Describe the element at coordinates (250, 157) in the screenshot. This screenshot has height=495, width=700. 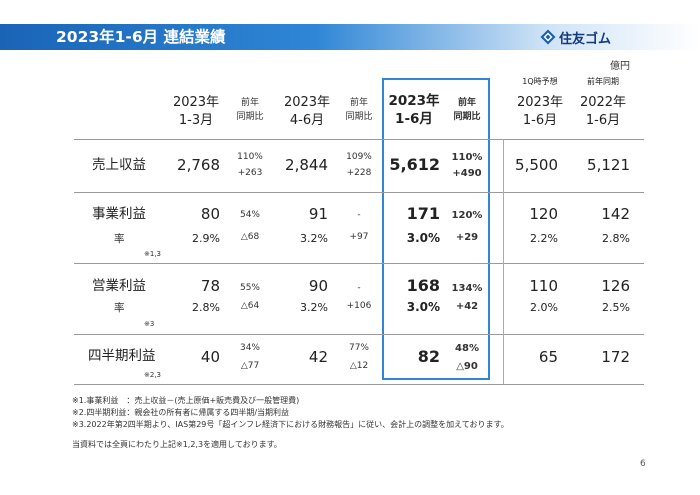
I see `q1-yoy-pct: 110%` at that location.